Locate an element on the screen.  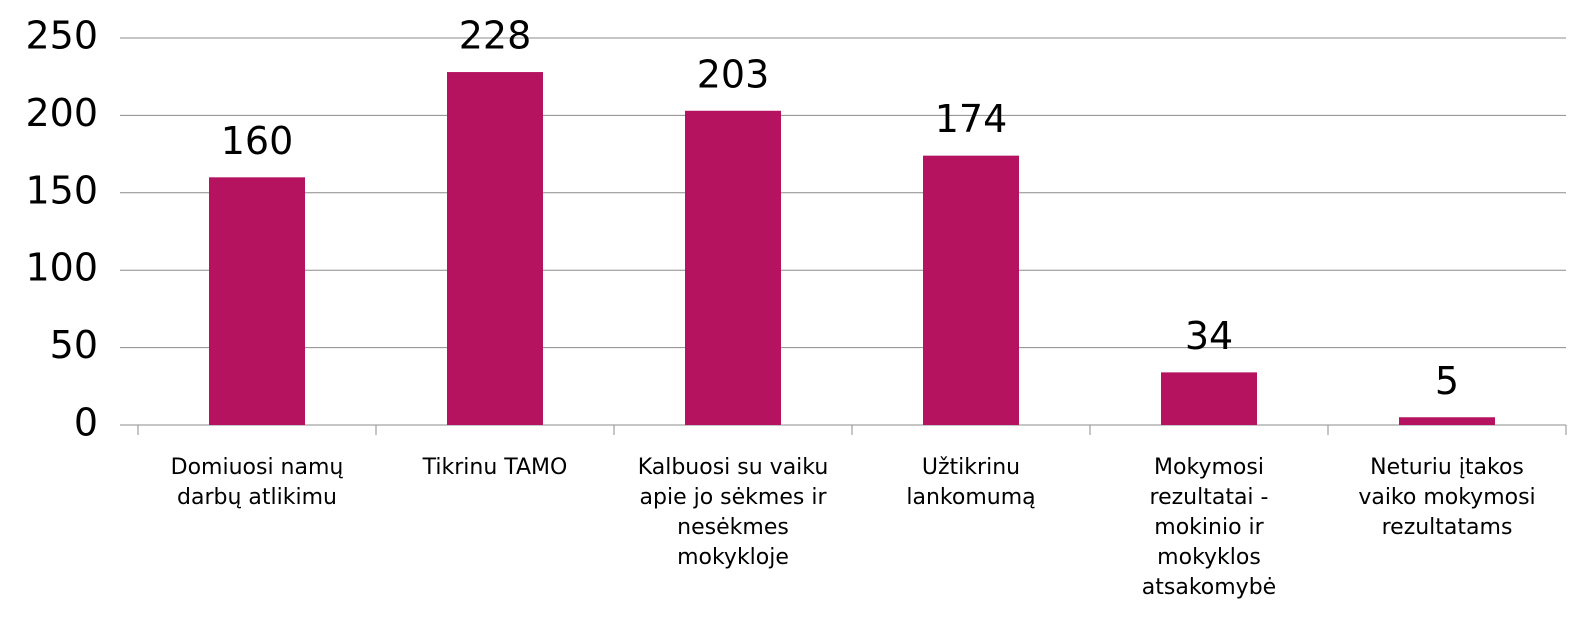
y-tick-label: 0 is located at coordinates (86, 423).